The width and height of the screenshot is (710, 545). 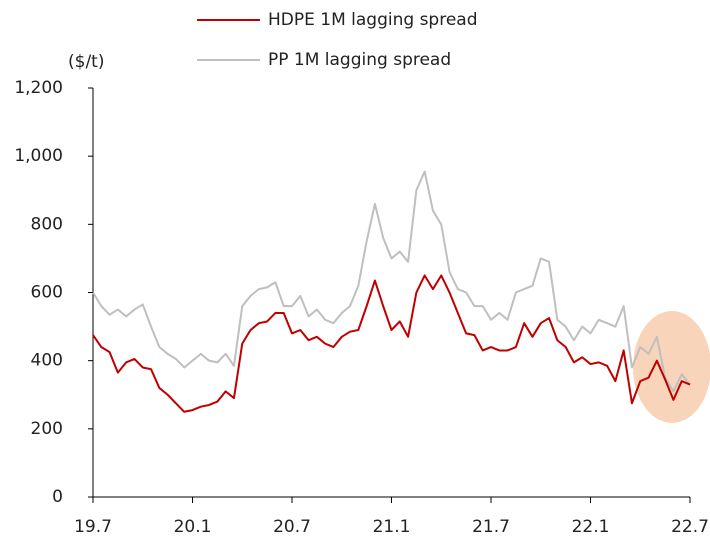 I want to click on y-tick-label: 1,000, so click(x=38, y=156).